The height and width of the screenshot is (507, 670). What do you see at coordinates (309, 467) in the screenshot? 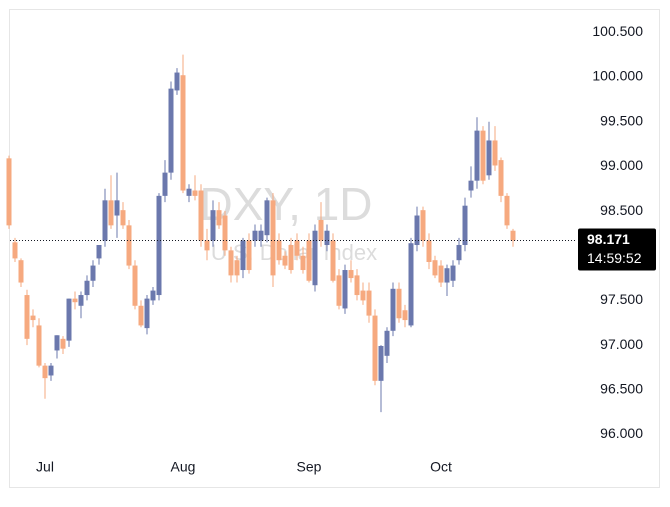
I see `x-tick-label: Sep` at bounding box center [309, 467].